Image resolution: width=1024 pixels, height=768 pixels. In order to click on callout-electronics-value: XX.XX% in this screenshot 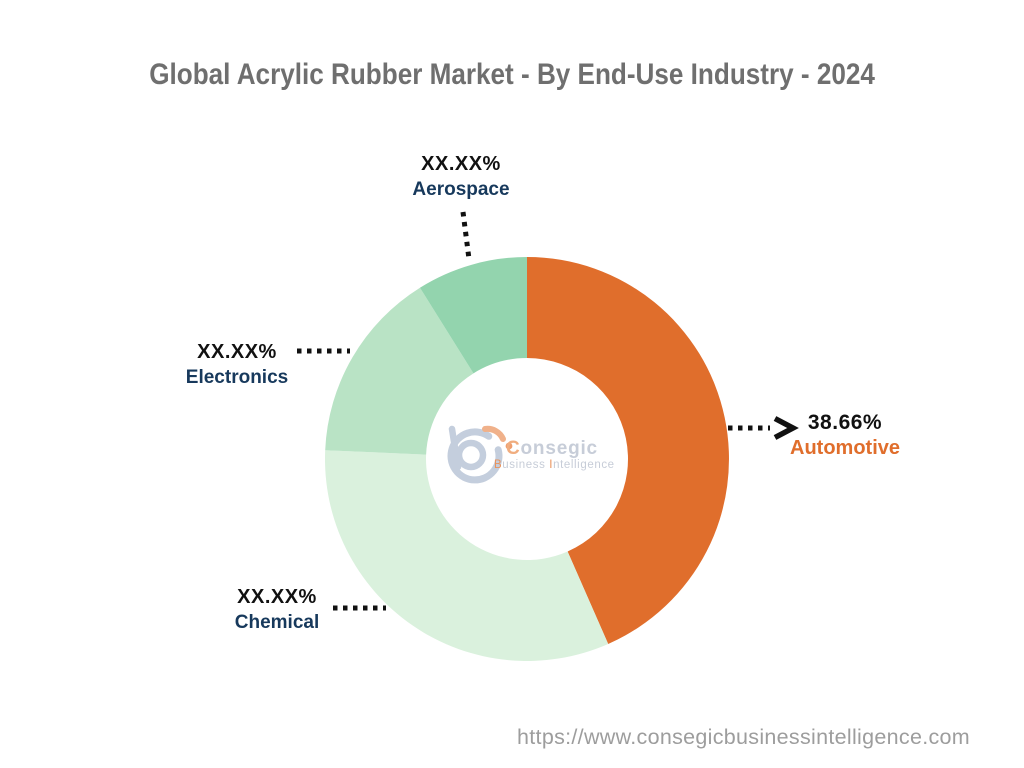, I will do `click(237, 352)`.